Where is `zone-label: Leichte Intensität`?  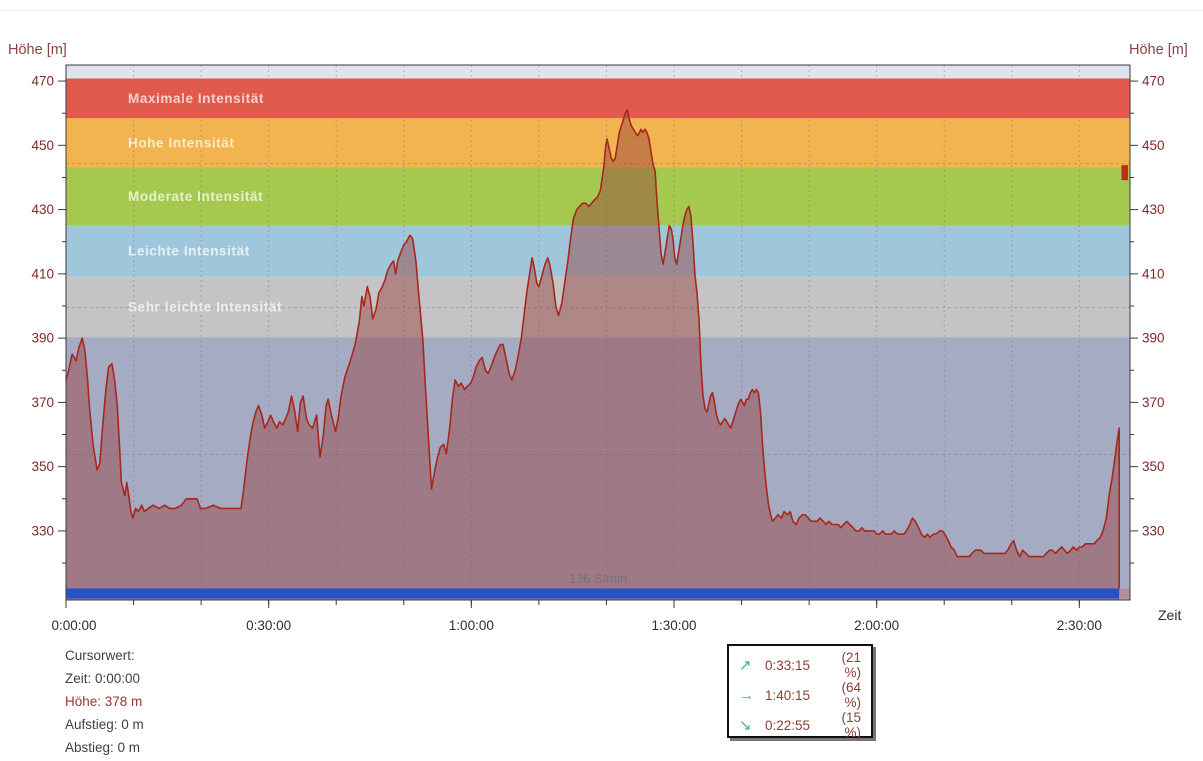 zone-label: Leichte Intensität is located at coordinates (189, 250).